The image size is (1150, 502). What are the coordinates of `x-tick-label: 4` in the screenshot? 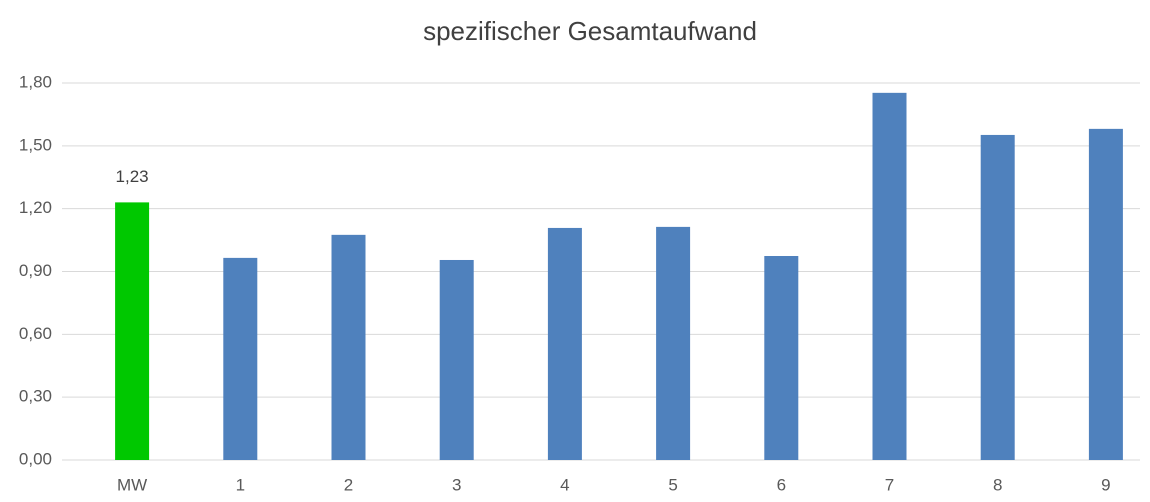 It's located at (564, 484).